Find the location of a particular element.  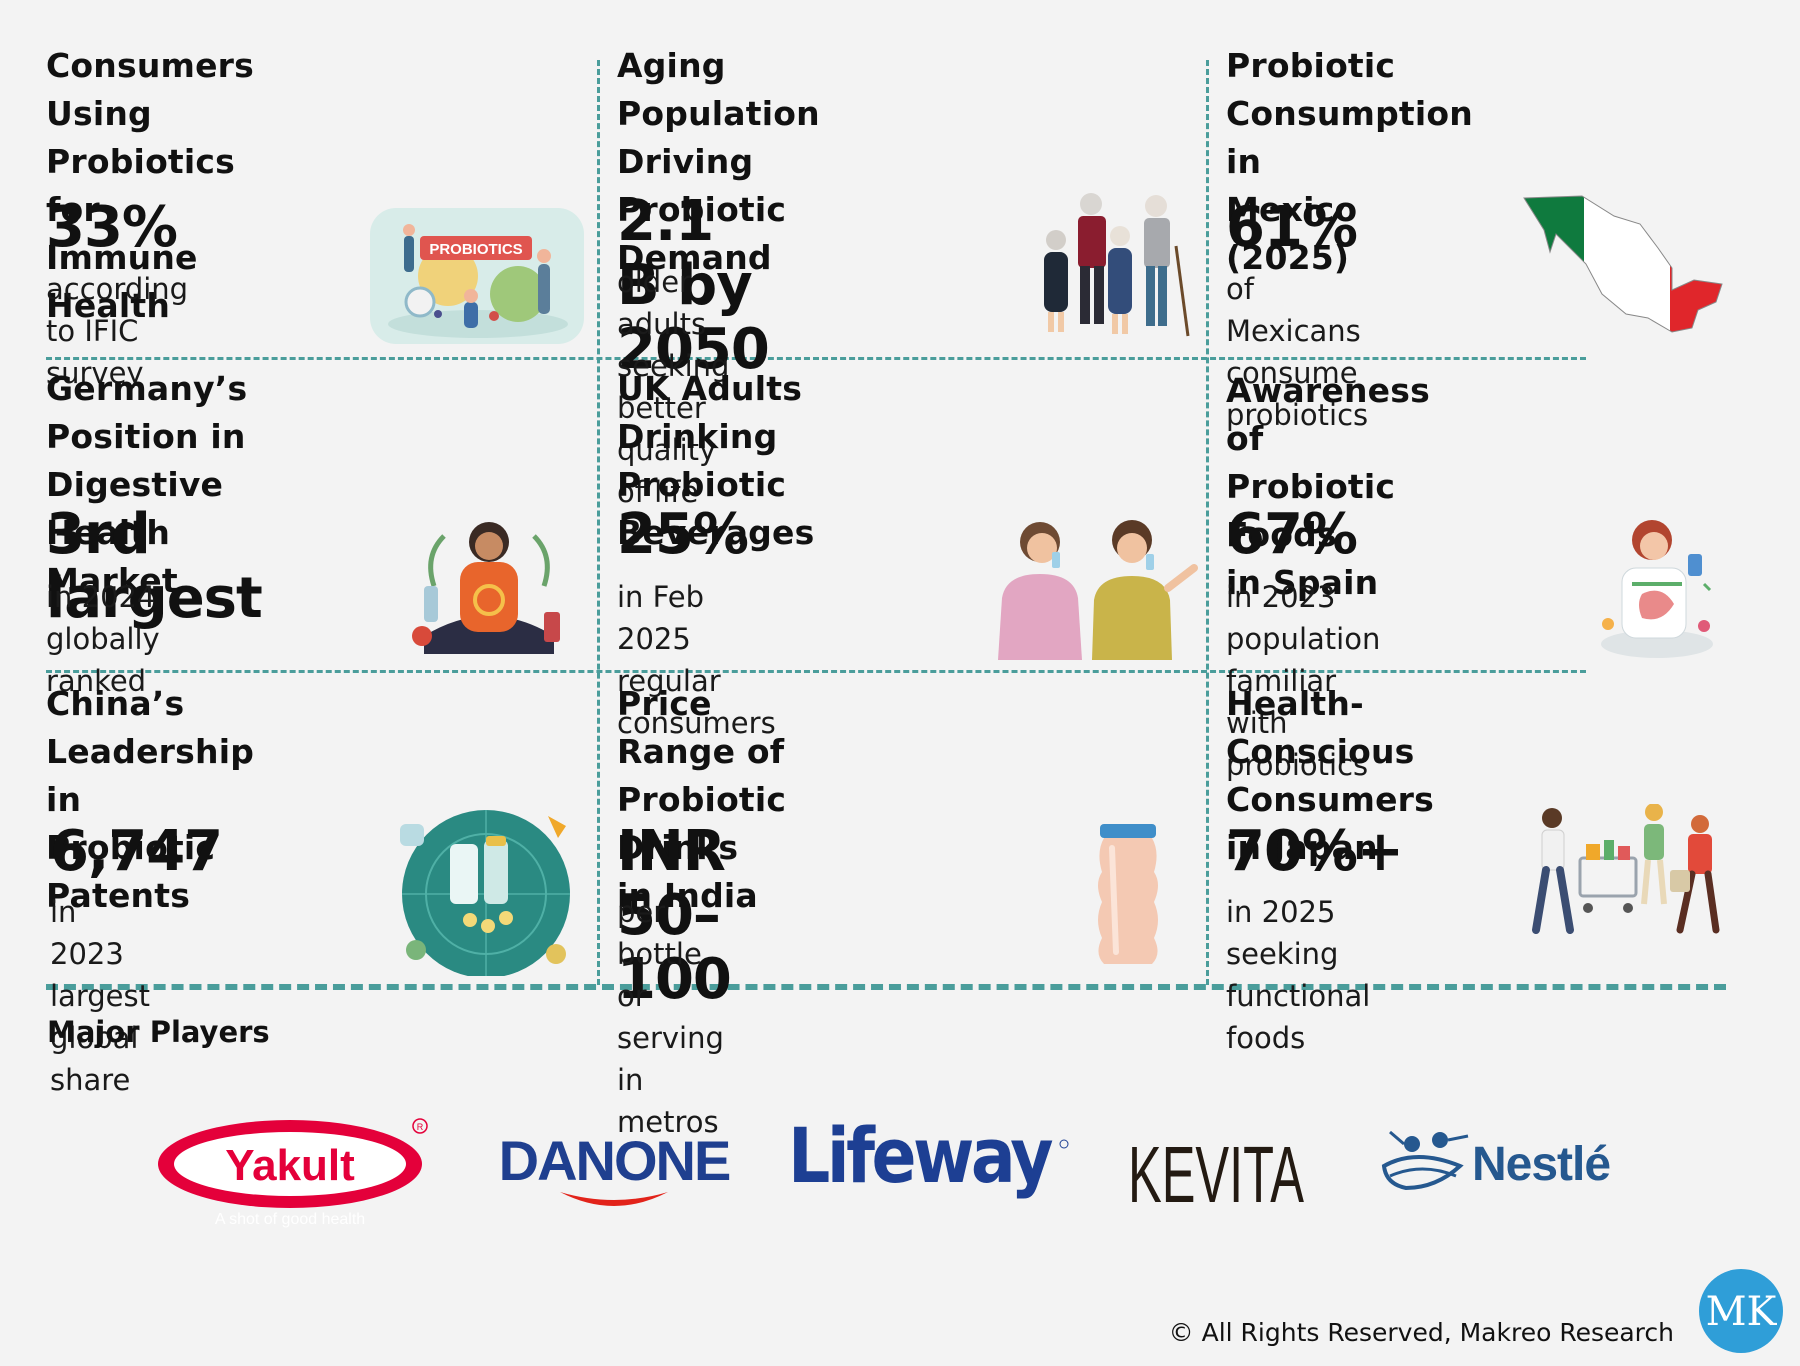

card-value: INR 50–100 is located at coordinates (674, 915).